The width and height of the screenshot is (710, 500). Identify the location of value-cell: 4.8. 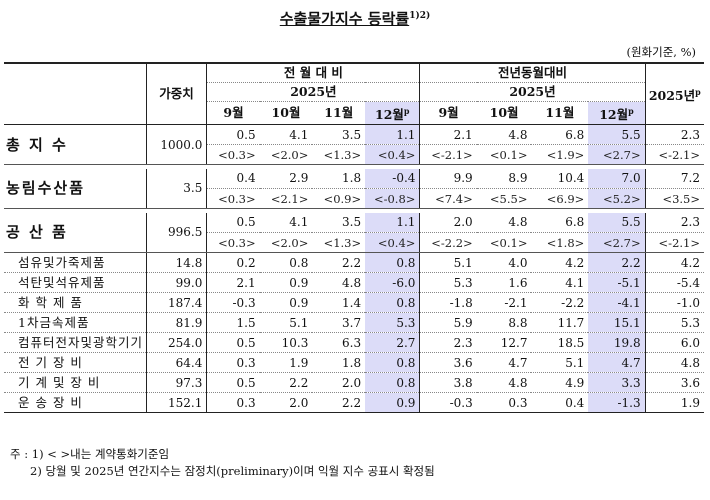
(339, 283).